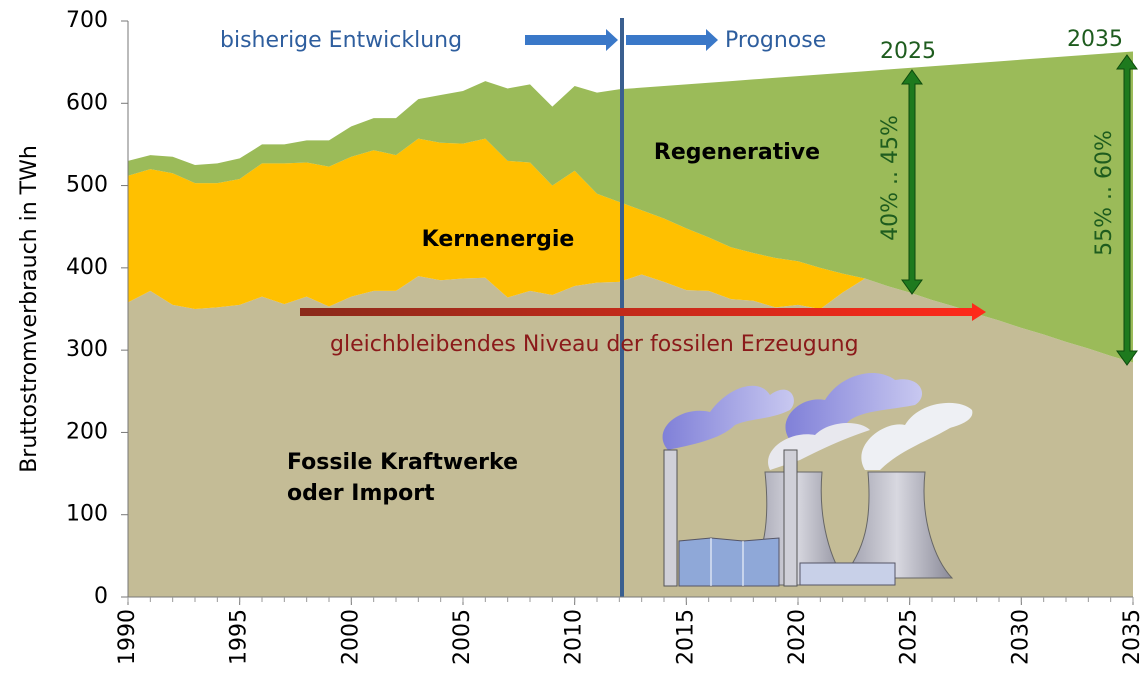 Image resolution: width=1146 pixels, height=681 pixels. Describe the element at coordinates (87, 349) in the screenshot. I see `y-tick-label: 300` at that location.